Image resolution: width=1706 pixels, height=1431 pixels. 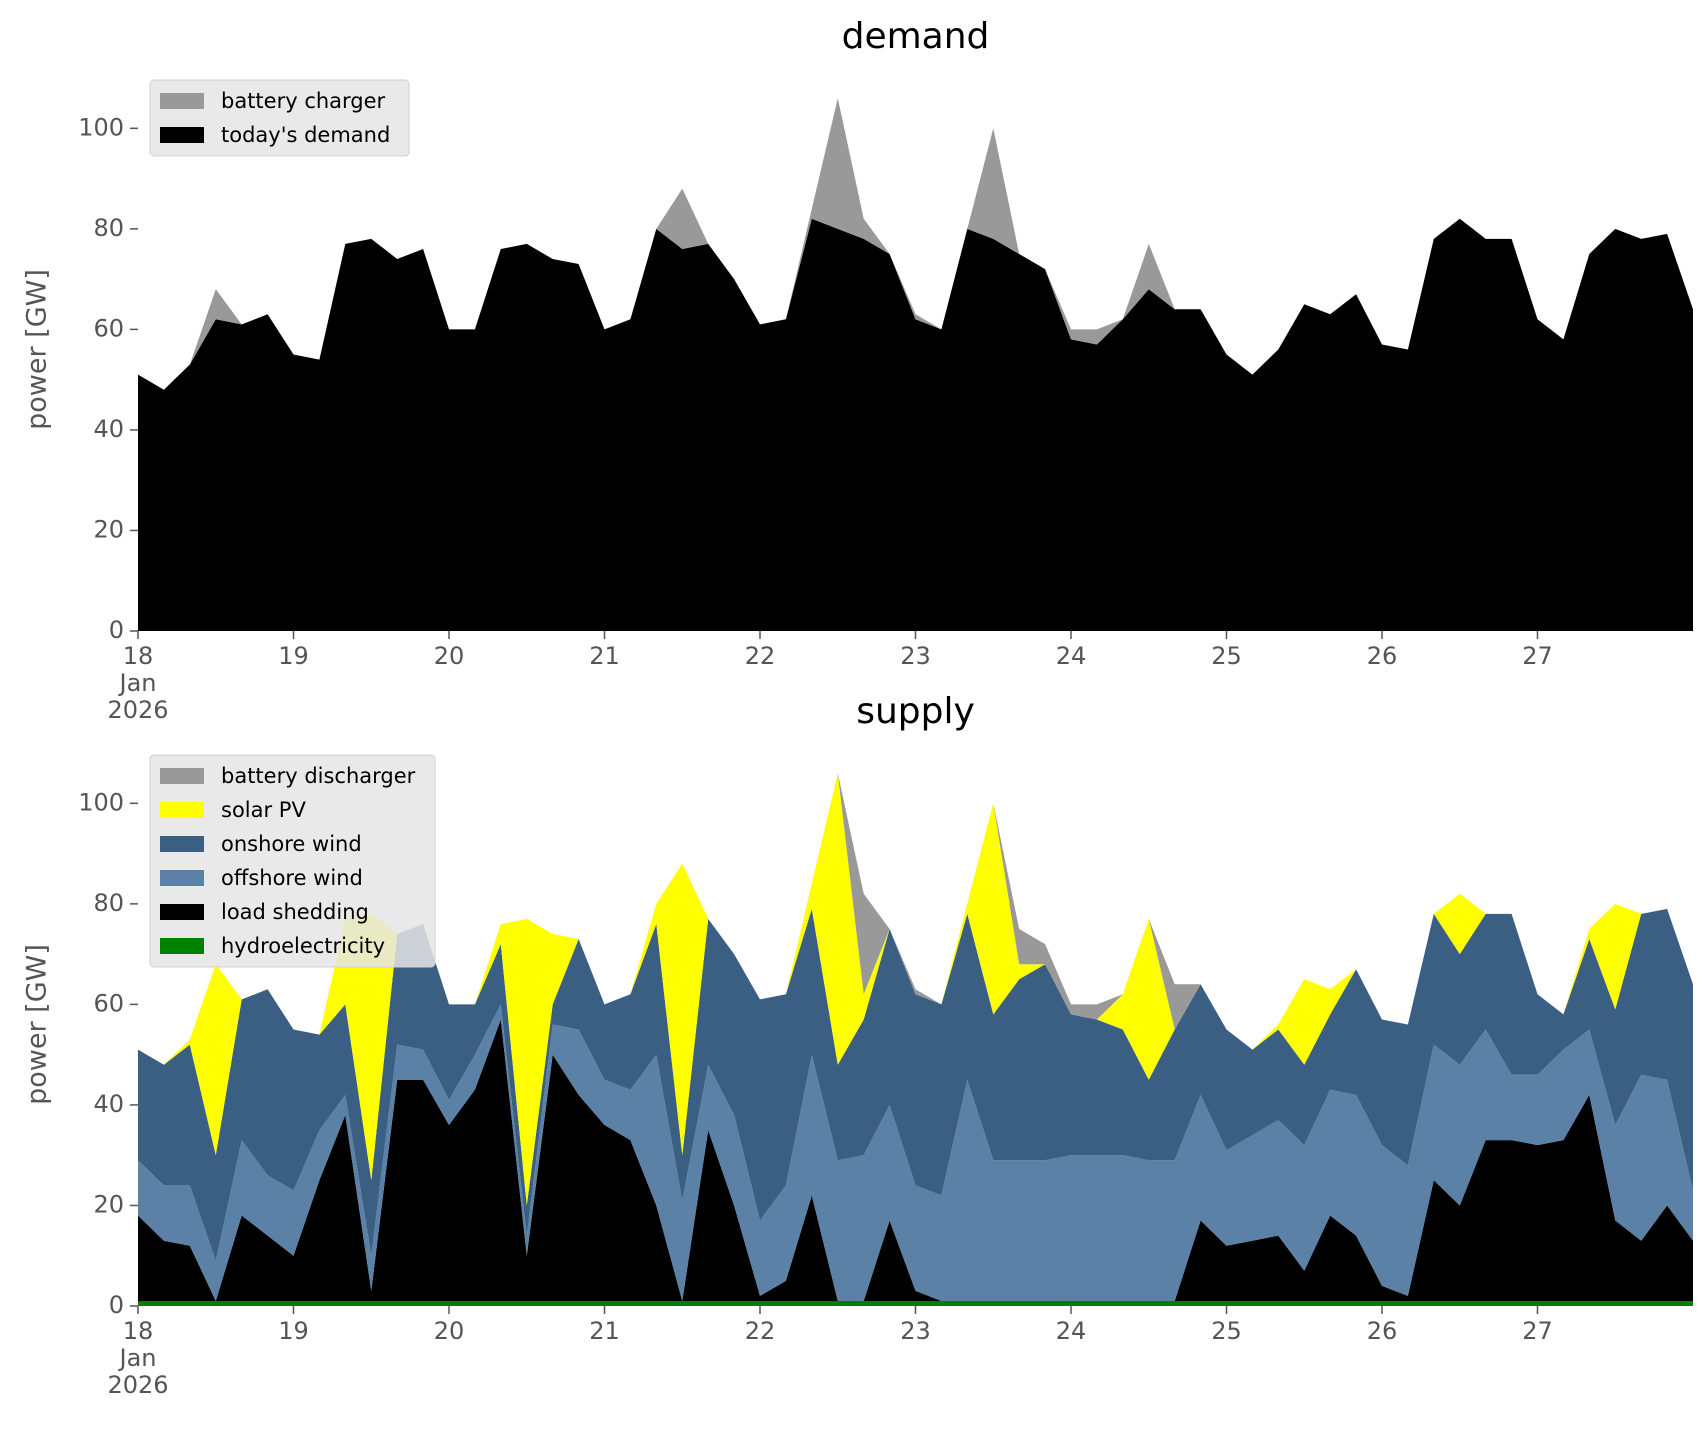 What do you see at coordinates (915, 1303) in the screenshot?
I see `area` at bounding box center [915, 1303].